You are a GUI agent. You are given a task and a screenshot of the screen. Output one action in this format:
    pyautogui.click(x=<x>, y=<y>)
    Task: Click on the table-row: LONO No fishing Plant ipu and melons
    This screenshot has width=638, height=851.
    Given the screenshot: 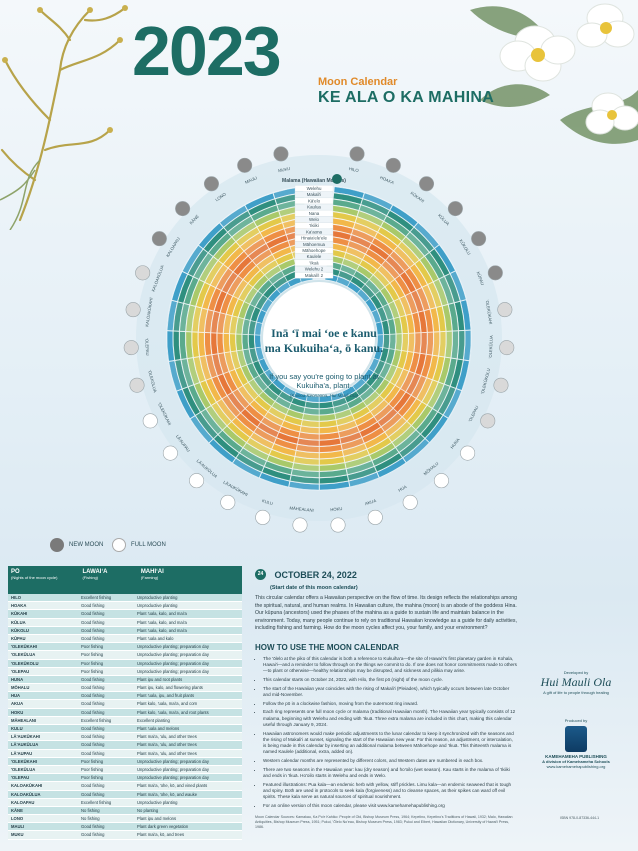 What is the action you would take?
    pyautogui.click(x=125, y=819)
    